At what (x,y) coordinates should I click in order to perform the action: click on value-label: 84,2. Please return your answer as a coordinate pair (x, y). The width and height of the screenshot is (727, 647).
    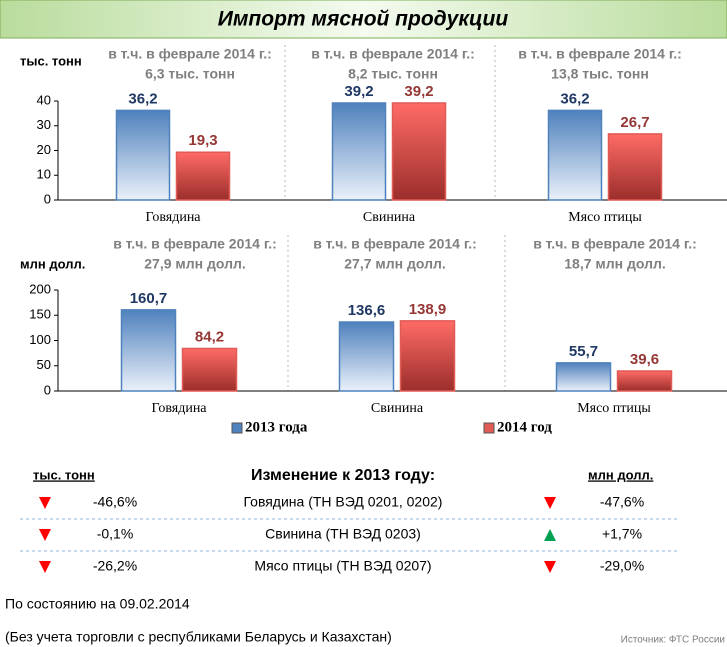
    Looking at the image, I should click on (209, 336).